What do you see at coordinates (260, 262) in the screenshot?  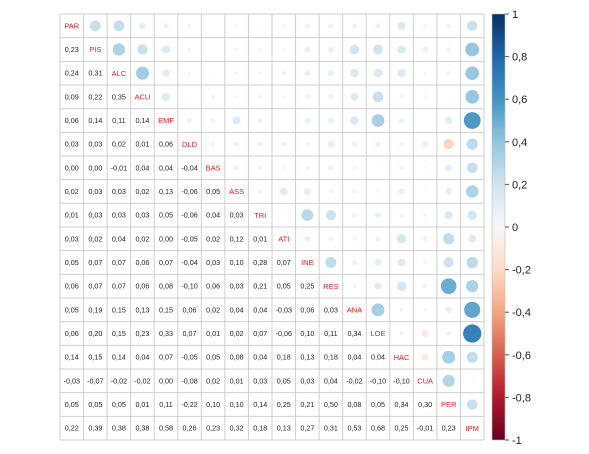 I see `correlation-value: 0,28` at bounding box center [260, 262].